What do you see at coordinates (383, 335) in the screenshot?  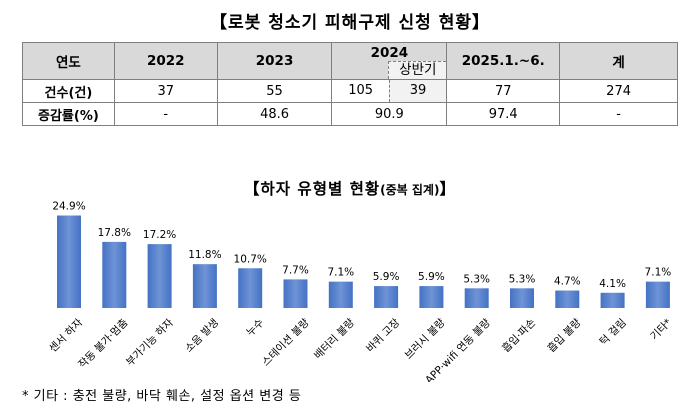 I see `category-label: 바퀴 고장` at bounding box center [383, 335].